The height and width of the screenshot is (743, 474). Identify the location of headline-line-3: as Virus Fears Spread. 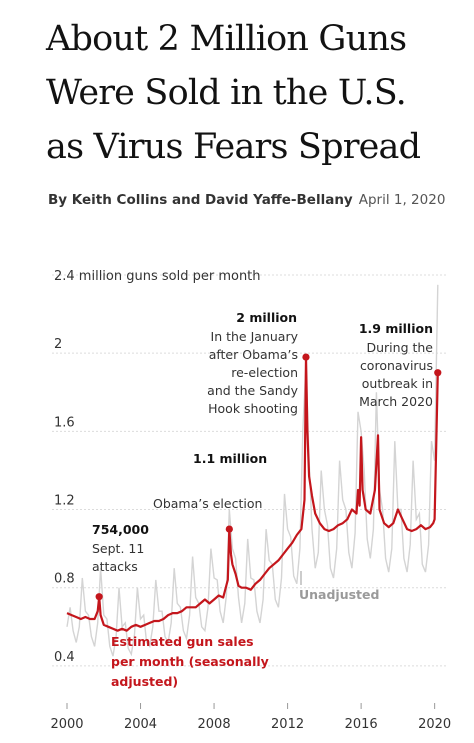
(233, 147).